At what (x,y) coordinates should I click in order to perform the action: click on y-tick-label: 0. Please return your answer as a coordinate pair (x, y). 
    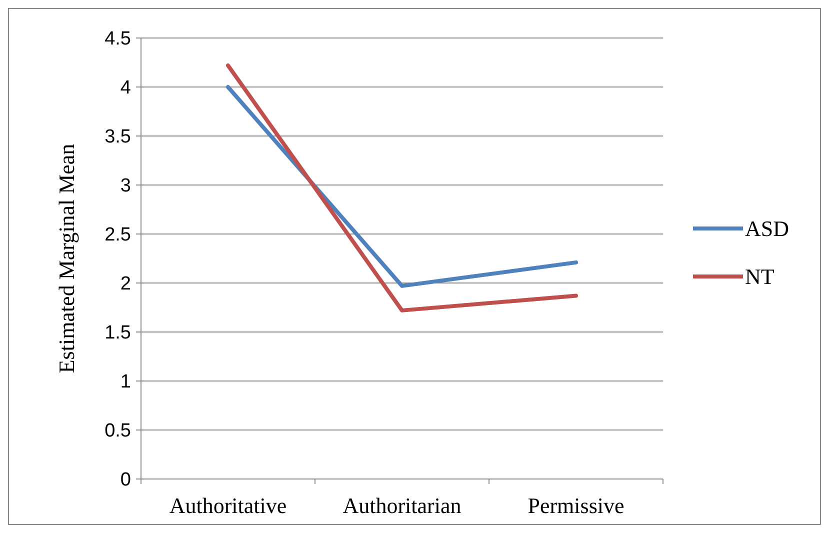
    Looking at the image, I should click on (125, 480).